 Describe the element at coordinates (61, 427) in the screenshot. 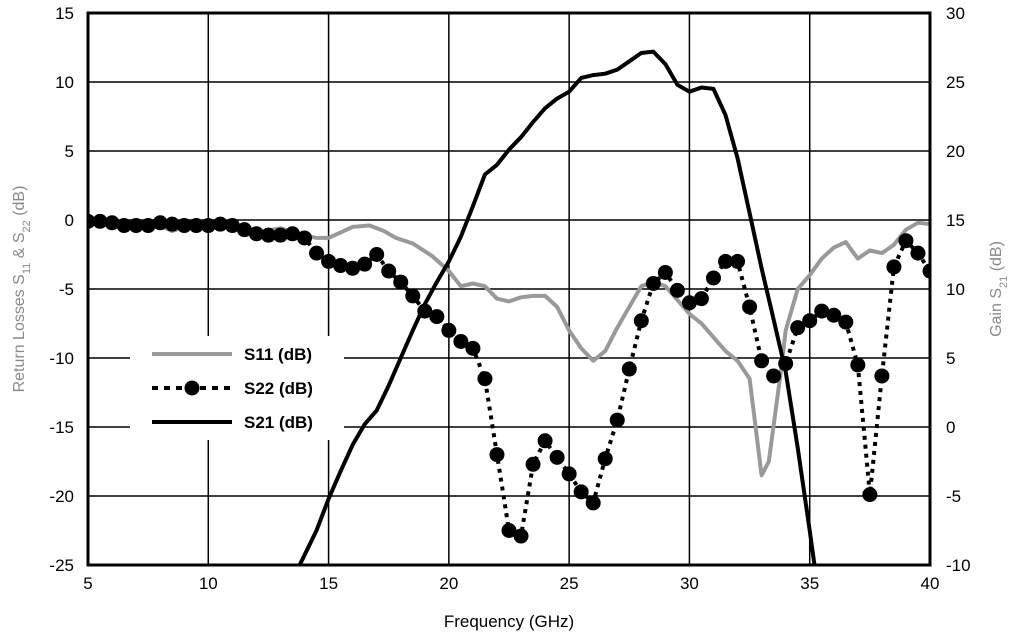

I see `left-y-tick-label: -15` at that location.